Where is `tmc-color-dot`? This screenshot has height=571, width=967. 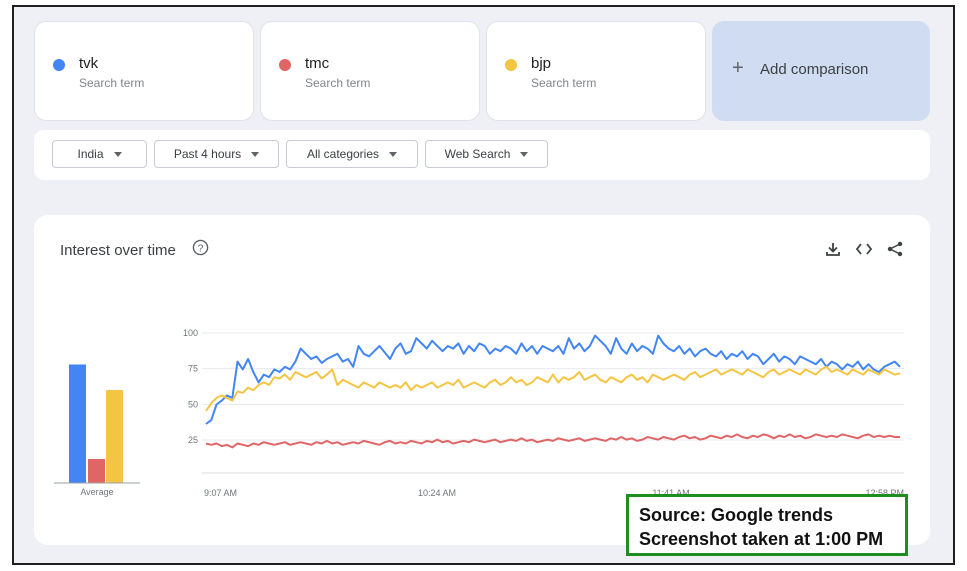 tmc-color-dot is located at coordinates (285, 65).